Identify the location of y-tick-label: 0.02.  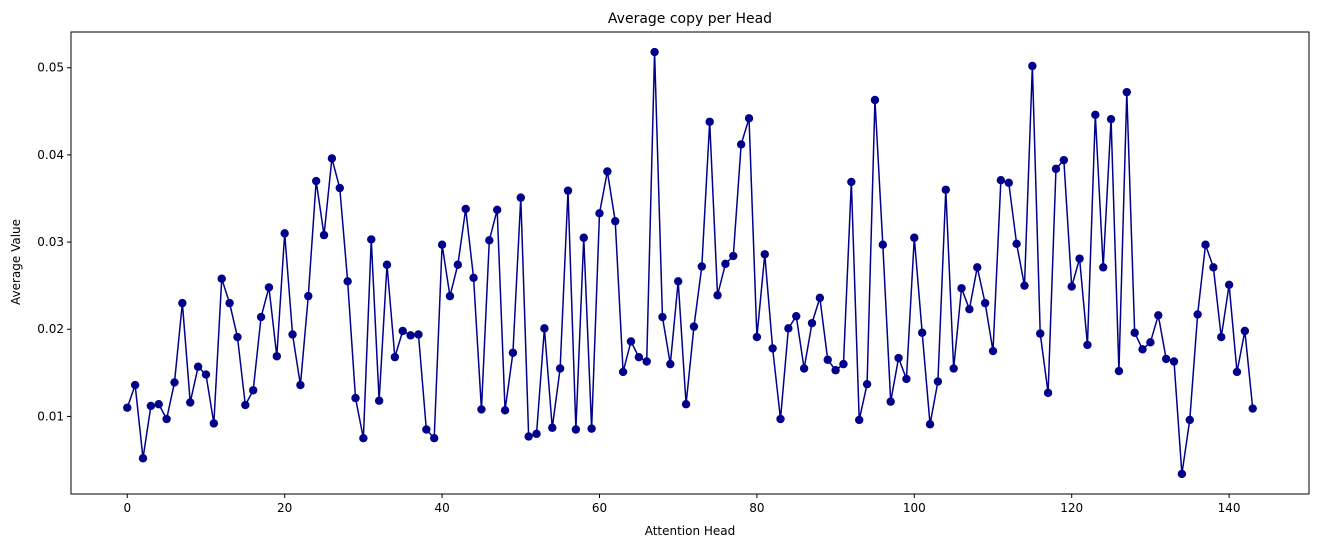
(50, 329).